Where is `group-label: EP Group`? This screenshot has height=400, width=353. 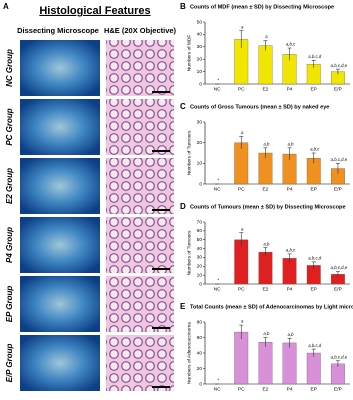 group-label: EP Group is located at coordinates (9, 304).